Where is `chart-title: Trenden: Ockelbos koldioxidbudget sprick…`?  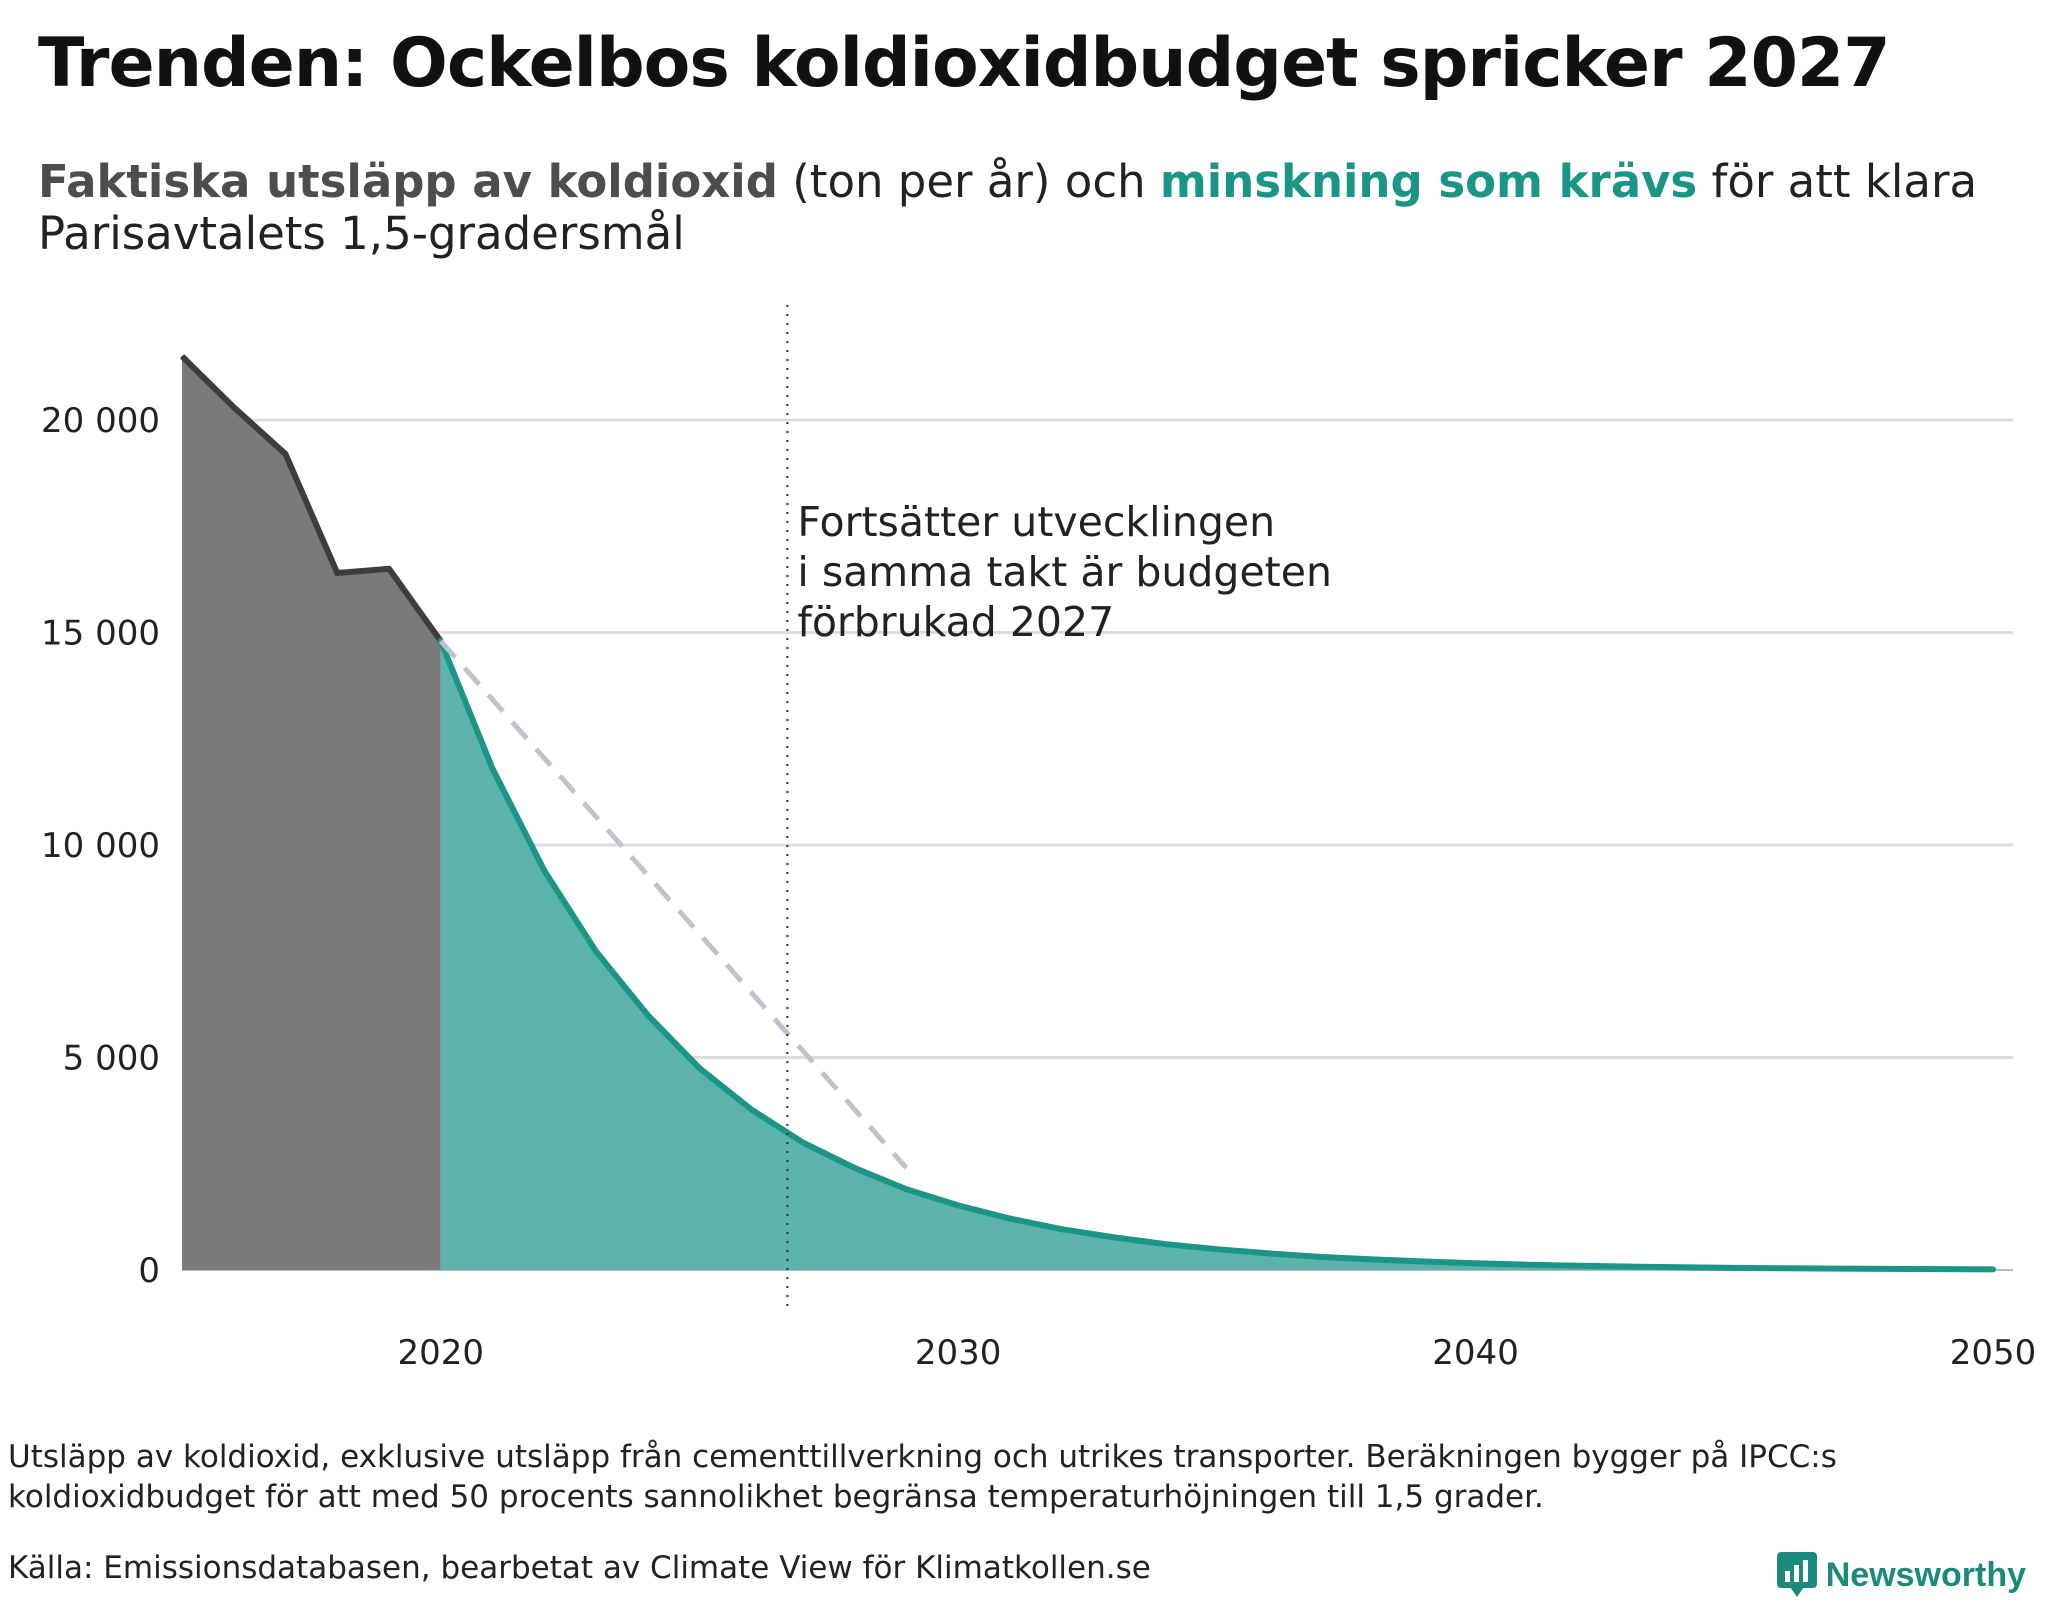
chart-title: Trenden: Ockelbos koldioxidbudget sprick… is located at coordinates (964, 63).